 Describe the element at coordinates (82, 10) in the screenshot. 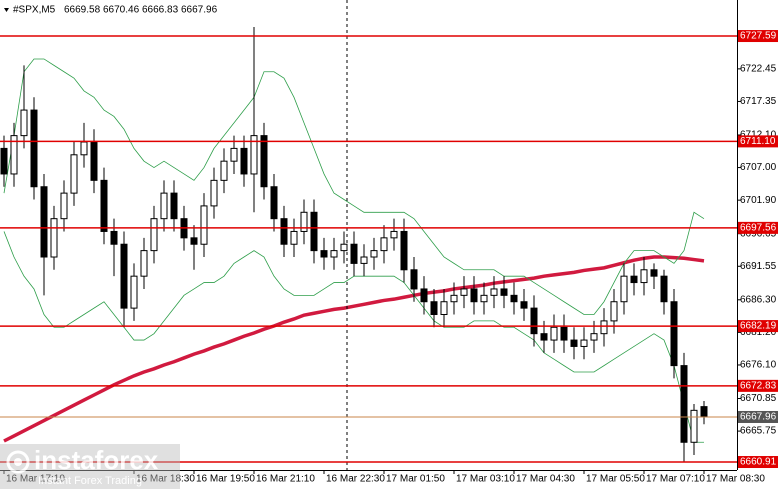

I see `header-open: 6669.58` at that location.